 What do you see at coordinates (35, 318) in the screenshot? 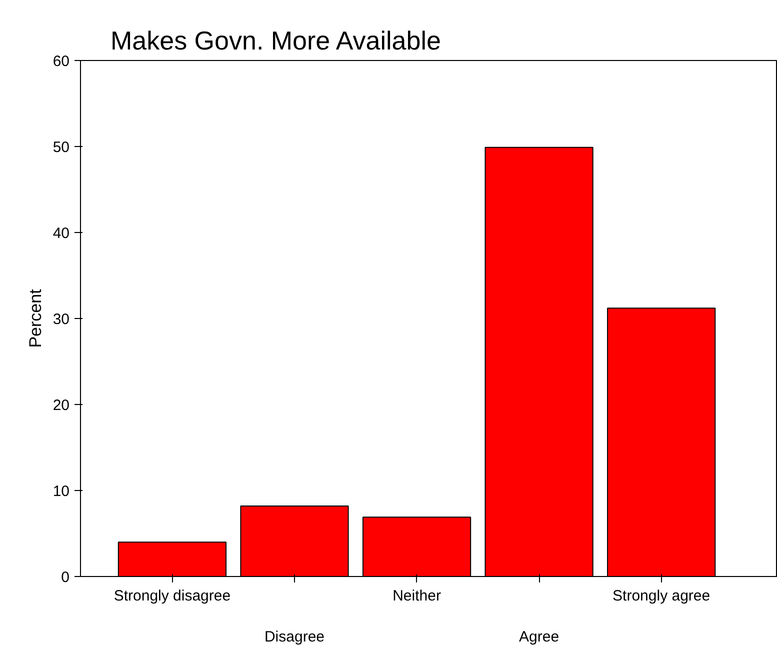
I see `y-axis-title: Percent` at bounding box center [35, 318].